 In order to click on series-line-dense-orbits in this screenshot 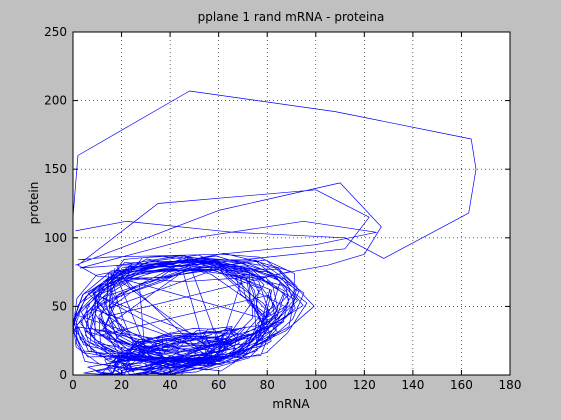, I will do `click(194, 314)`.